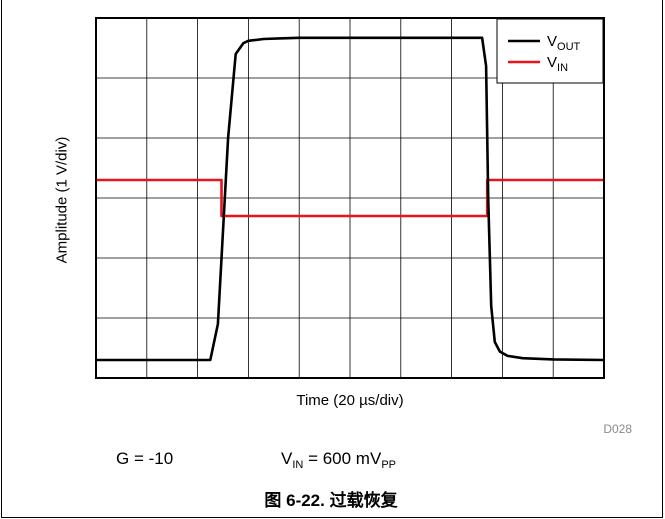 The image size is (665, 519). I want to click on legend-label-vin: VIN, so click(557, 64).